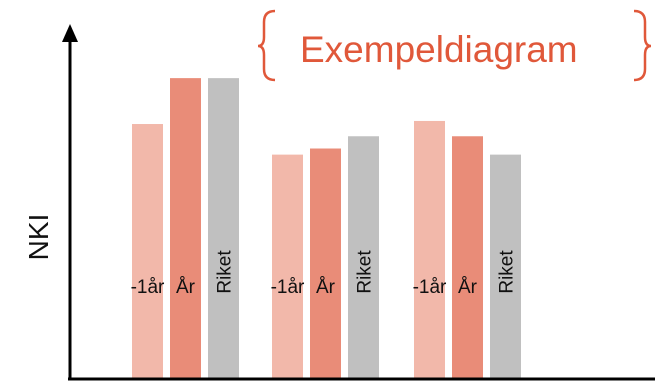 The image size is (655, 388). I want to click on bar-labels-layer: -1år År Riket -1år År Riket -1år År Riket, so click(324, 274).